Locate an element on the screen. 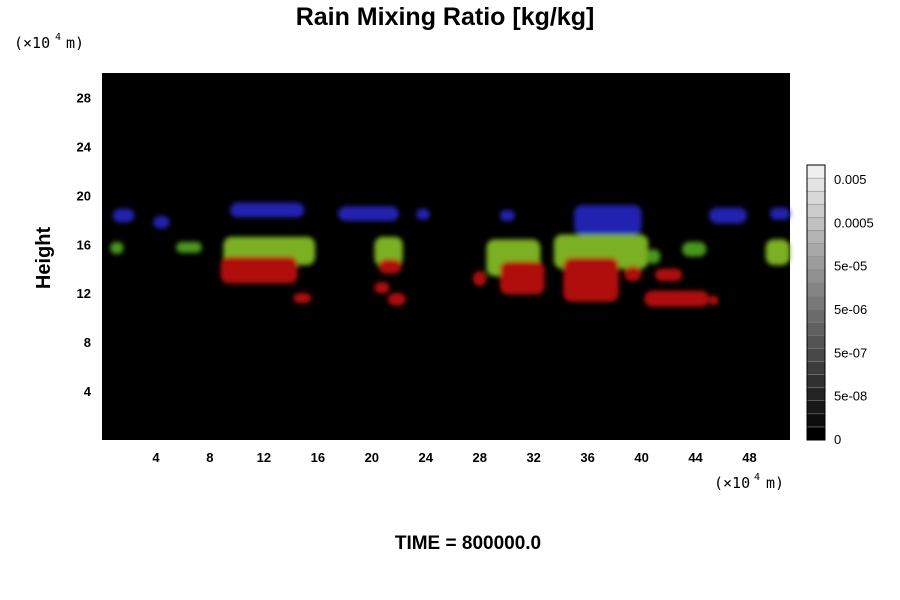  x-tick-label: 32 is located at coordinates (533, 457).